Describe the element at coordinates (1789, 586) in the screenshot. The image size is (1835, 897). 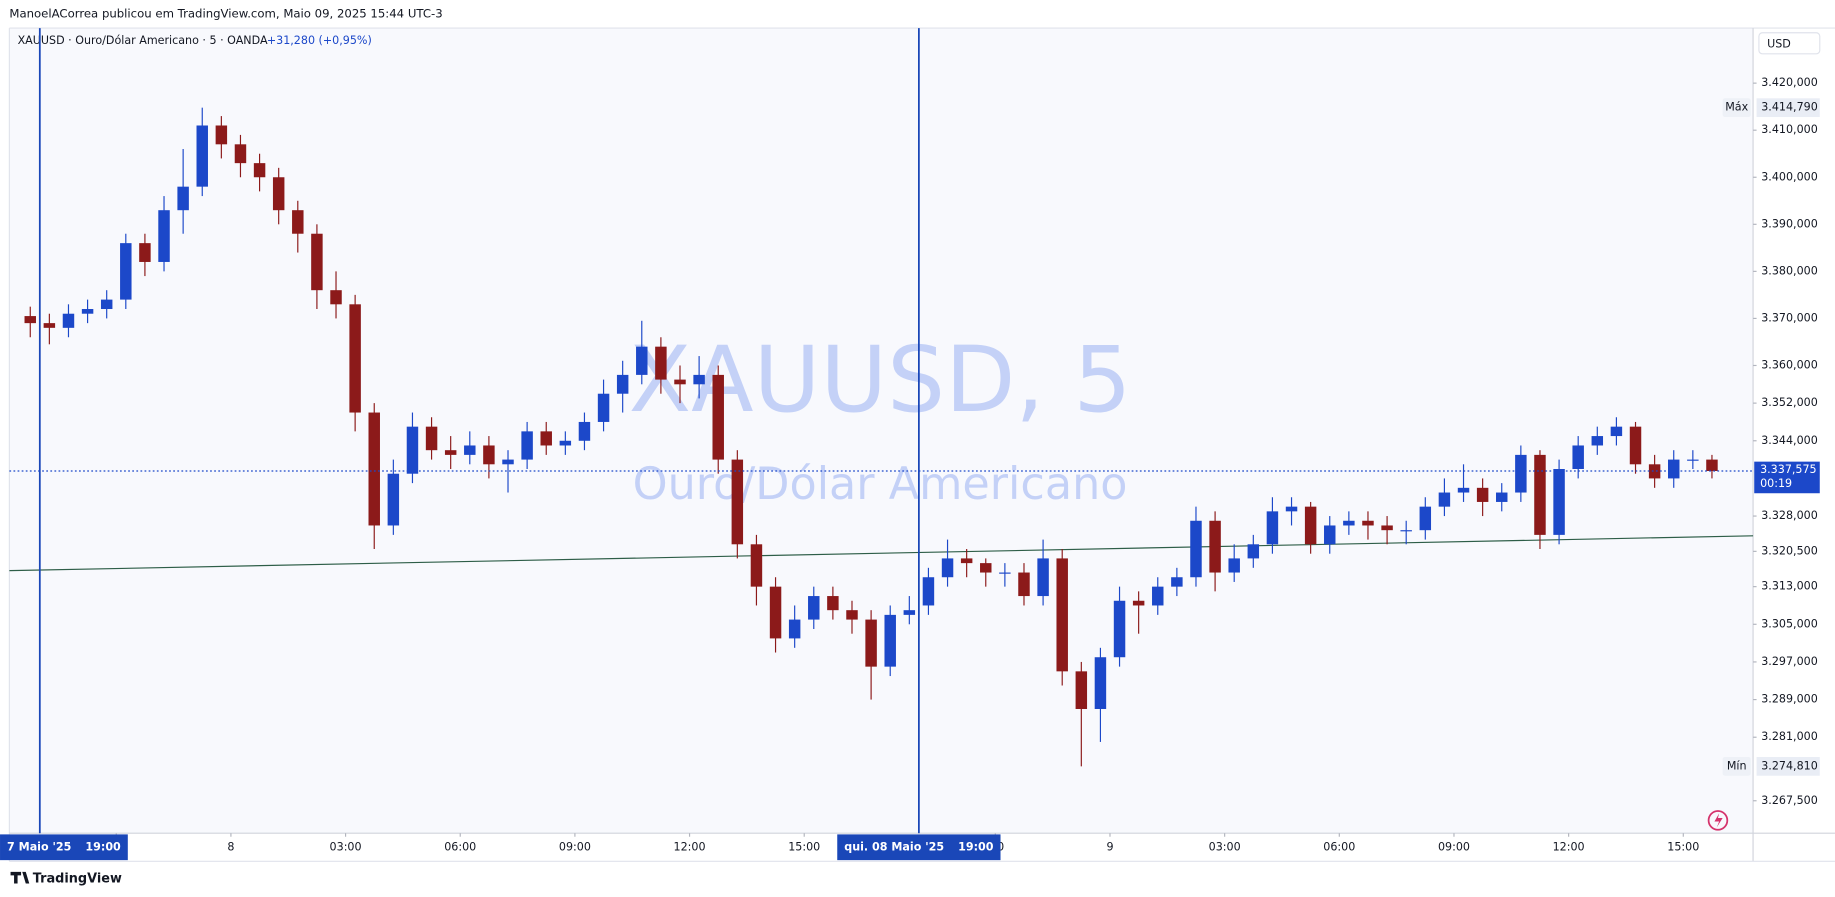
I see `y-tick-label: 3.313,000` at that location.